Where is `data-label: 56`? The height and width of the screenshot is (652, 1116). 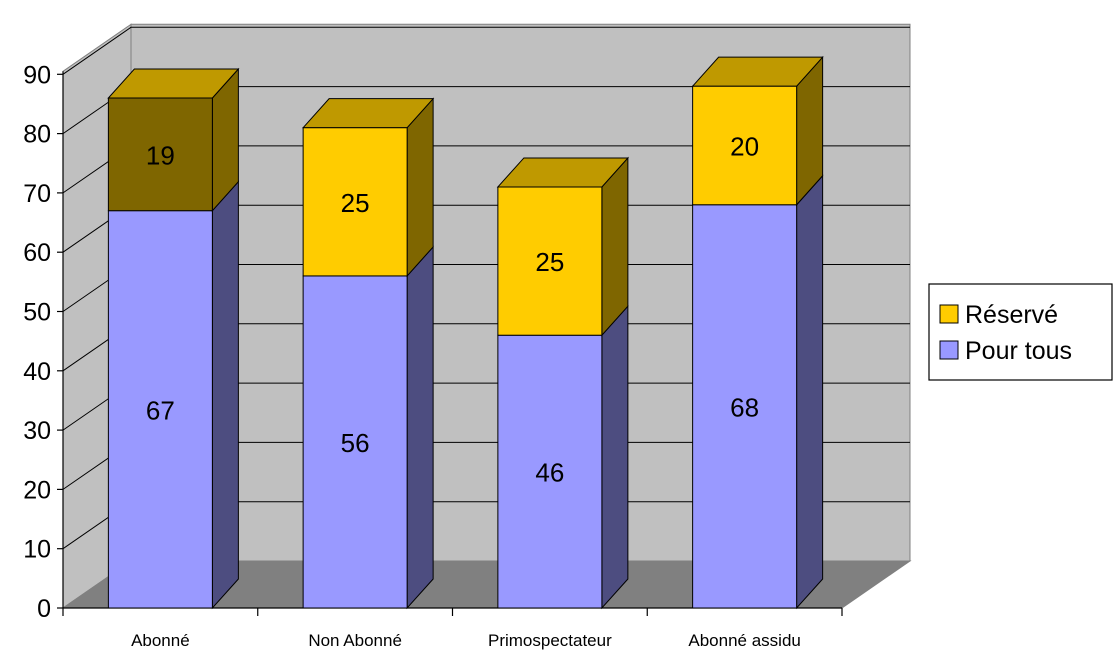
data-label: 56 is located at coordinates (355, 443).